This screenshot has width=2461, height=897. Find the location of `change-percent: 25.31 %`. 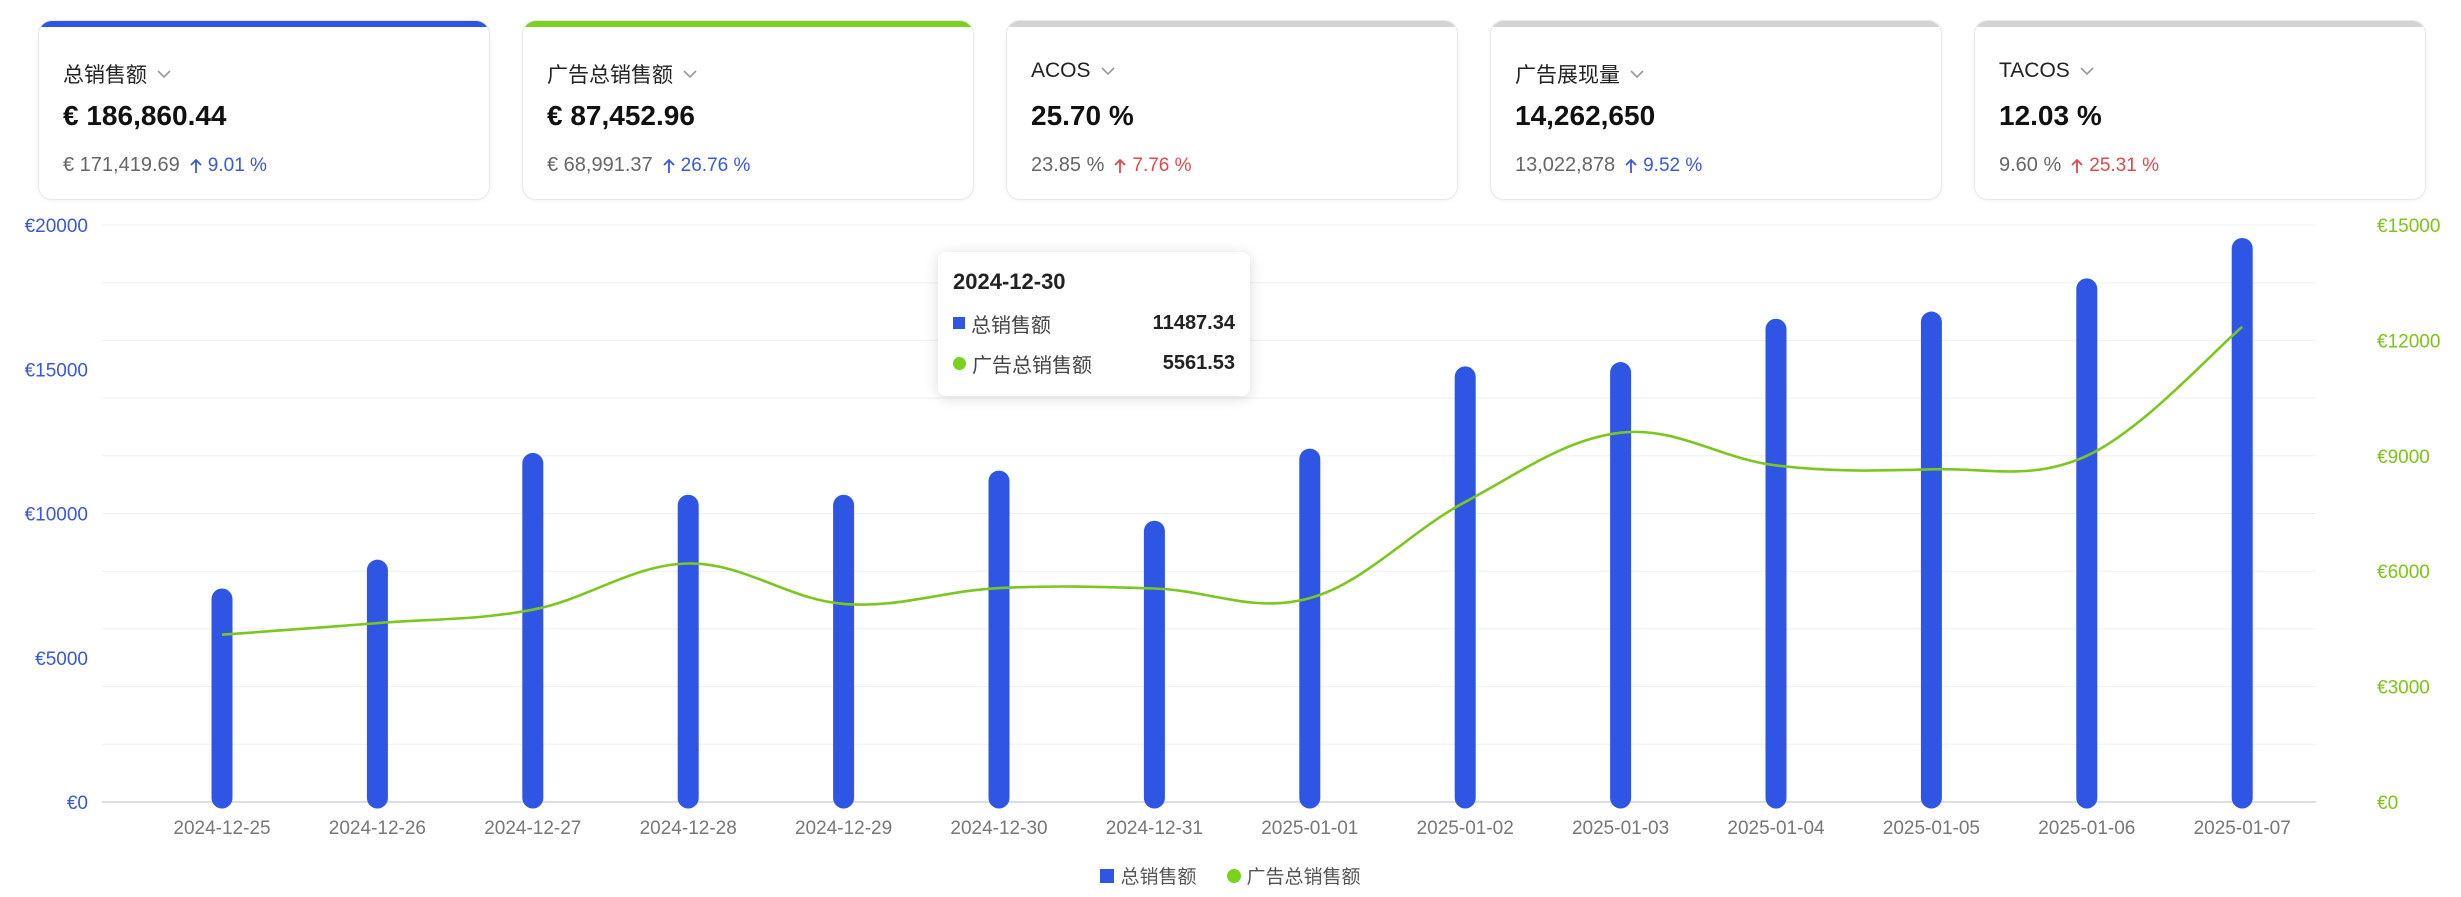

change-percent: 25.31 % is located at coordinates (2124, 165).